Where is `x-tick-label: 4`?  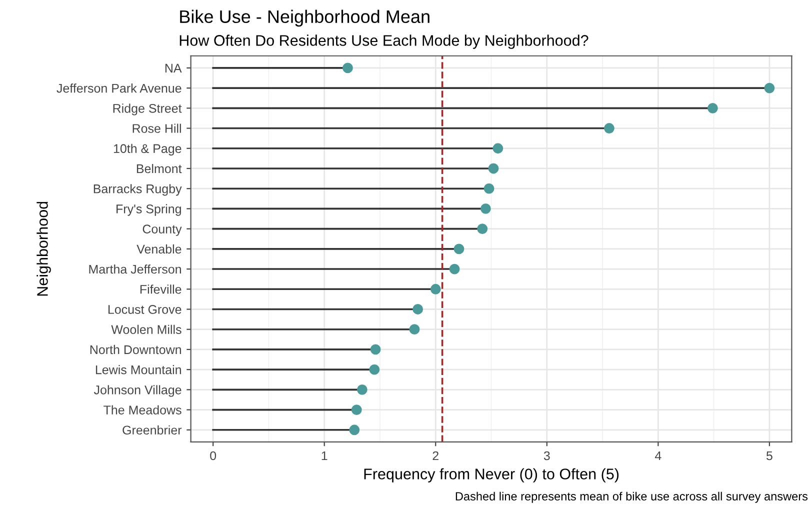
x-tick-label: 4 is located at coordinates (658, 455).